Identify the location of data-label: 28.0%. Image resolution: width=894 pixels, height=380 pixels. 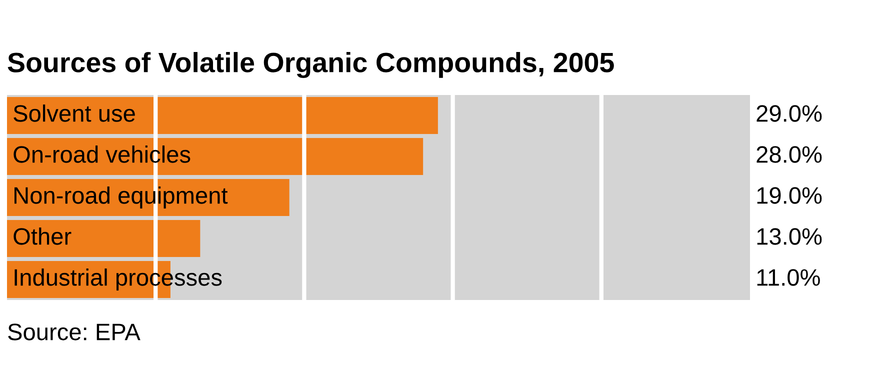
(789, 154).